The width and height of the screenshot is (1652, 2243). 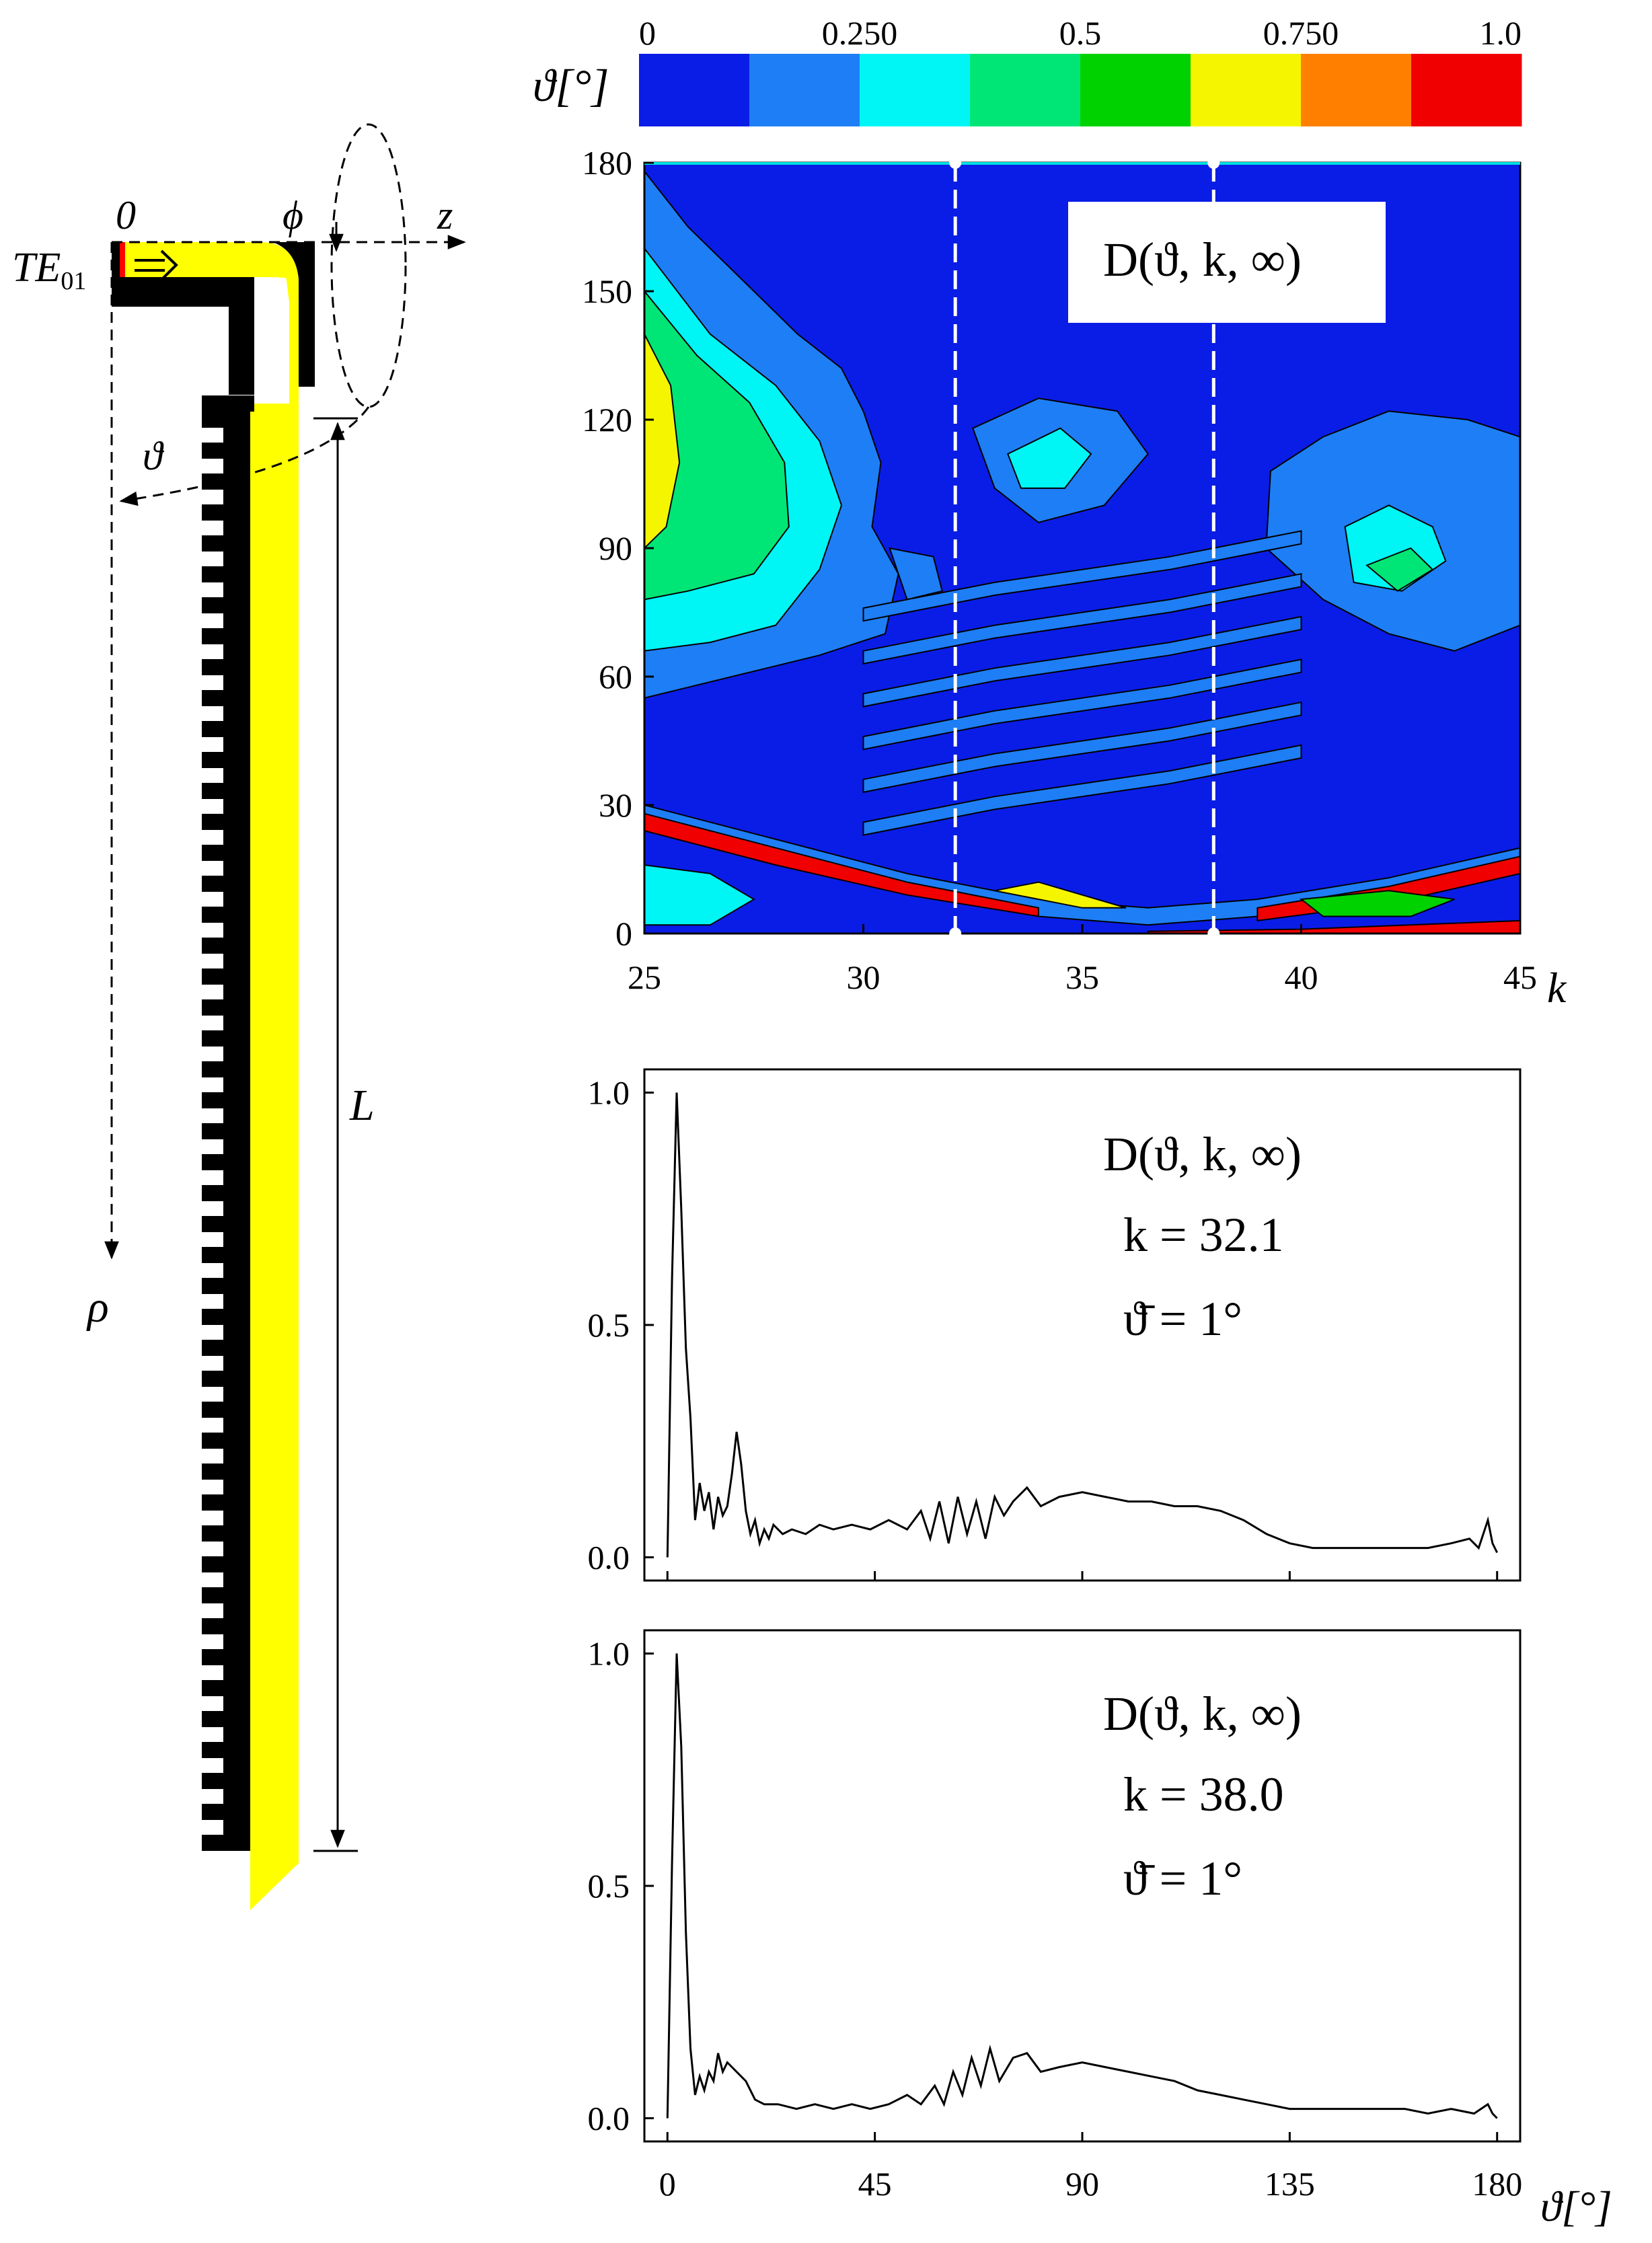 What do you see at coordinates (1501, 33) in the screenshot?
I see `colorbar-tick-label: 1.0` at bounding box center [1501, 33].